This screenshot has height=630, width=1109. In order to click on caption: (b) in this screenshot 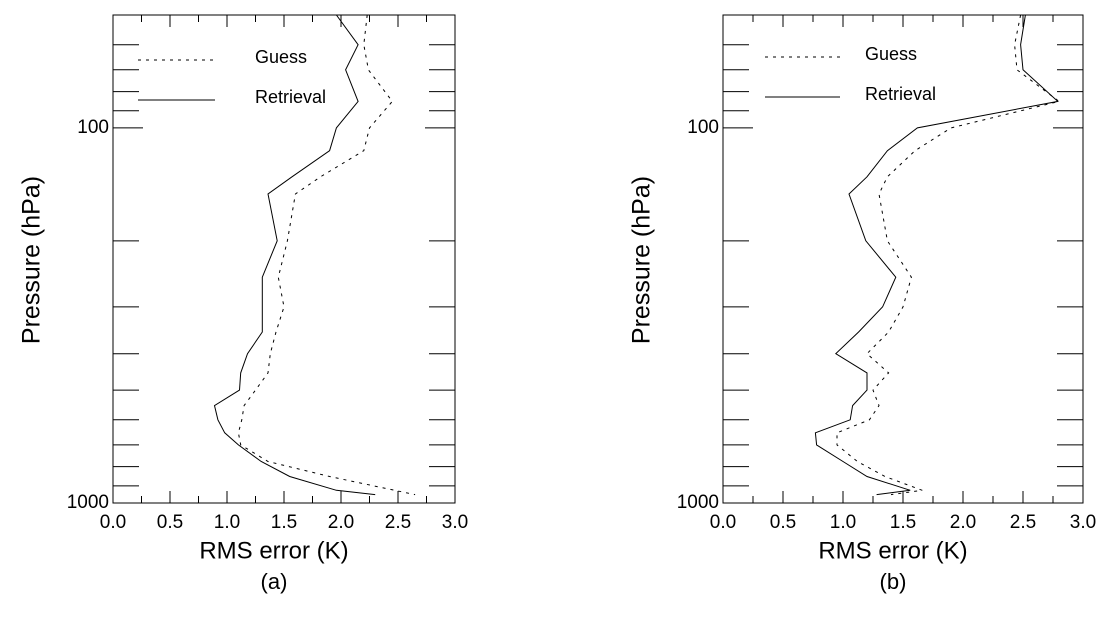, I will do `click(893, 581)`.